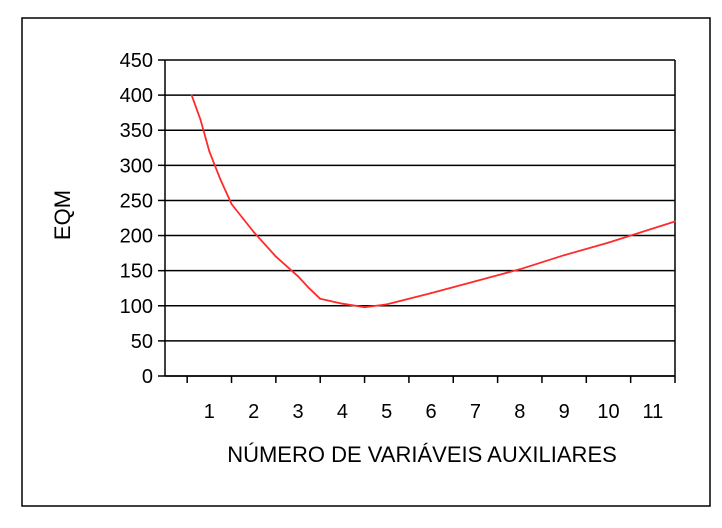 Image resolution: width=722 pixels, height=528 pixels. Describe the element at coordinates (136, 219) in the screenshot. I see `y-tick-labels: 0 50 100 150 200 250 300 350 400 450` at that location.